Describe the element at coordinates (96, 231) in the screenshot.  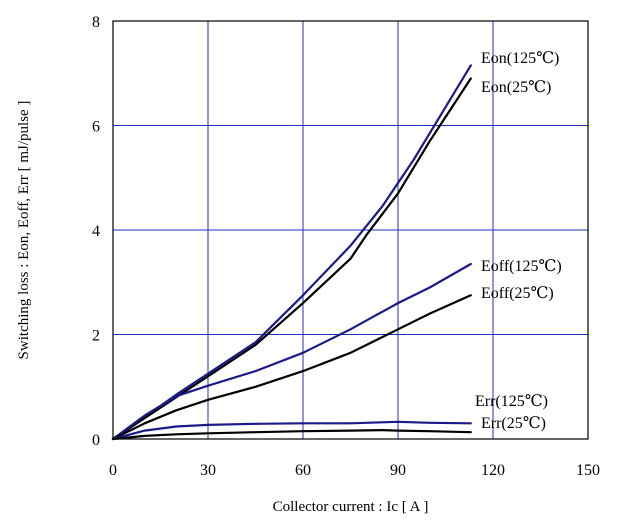
I see `y-tick-label: 4` at that location.